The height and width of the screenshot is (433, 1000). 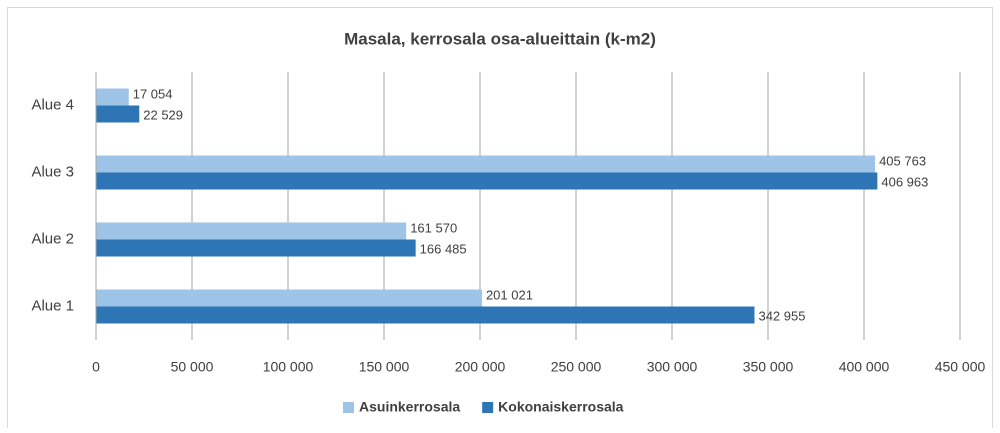 What do you see at coordinates (500, 38) in the screenshot?
I see `chart-title: Masala, kerrosala osa-alueittain (k-m2)` at bounding box center [500, 38].